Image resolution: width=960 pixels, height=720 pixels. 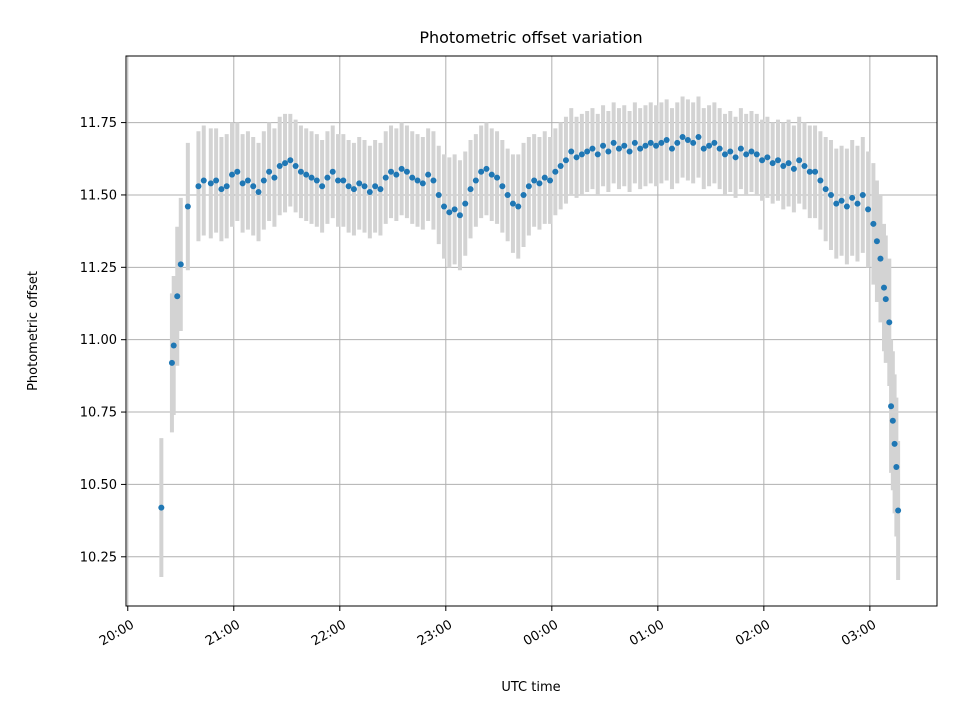 What do you see at coordinates (530, 37) in the screenshot?
I see `chart-title: Photometric offset variation` at bounding box center [530, 37].